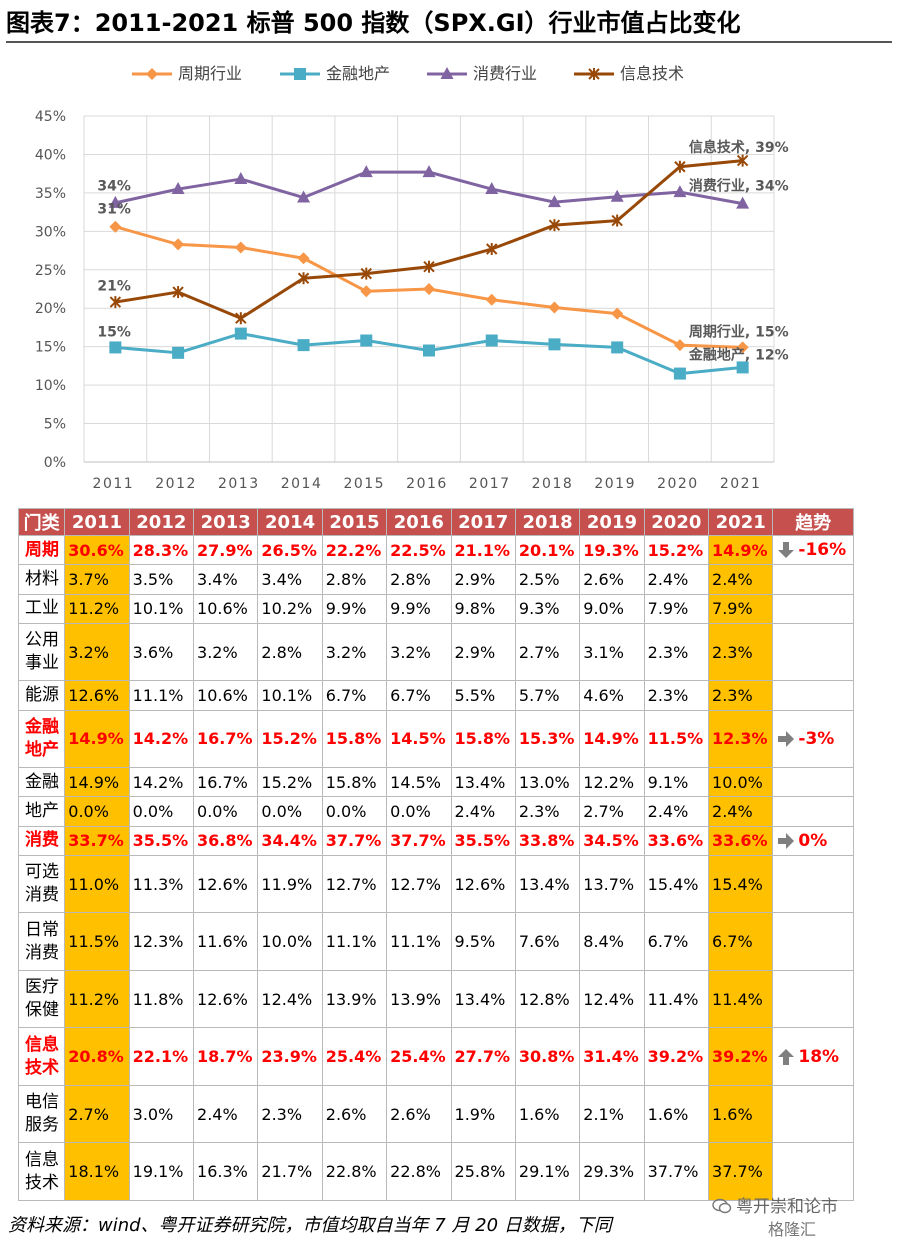 The image size is (897, 1244). Describe the element at coordinates (786, 738) in the screenshot. I see `arrow-right-icon` at that location.